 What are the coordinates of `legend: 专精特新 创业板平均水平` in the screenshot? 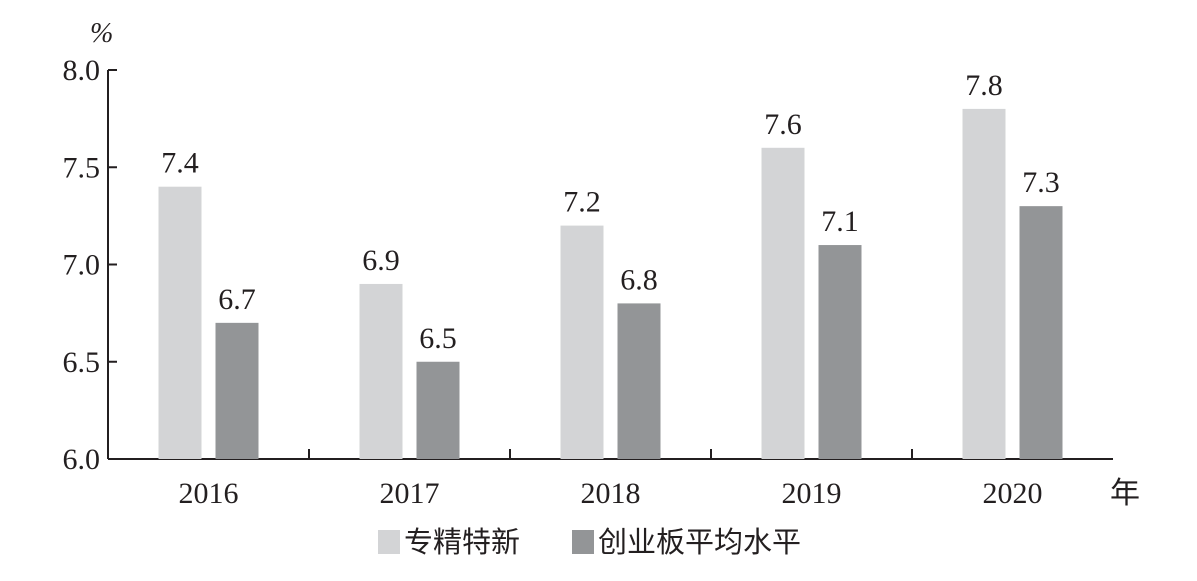 It's located at (589, 542).